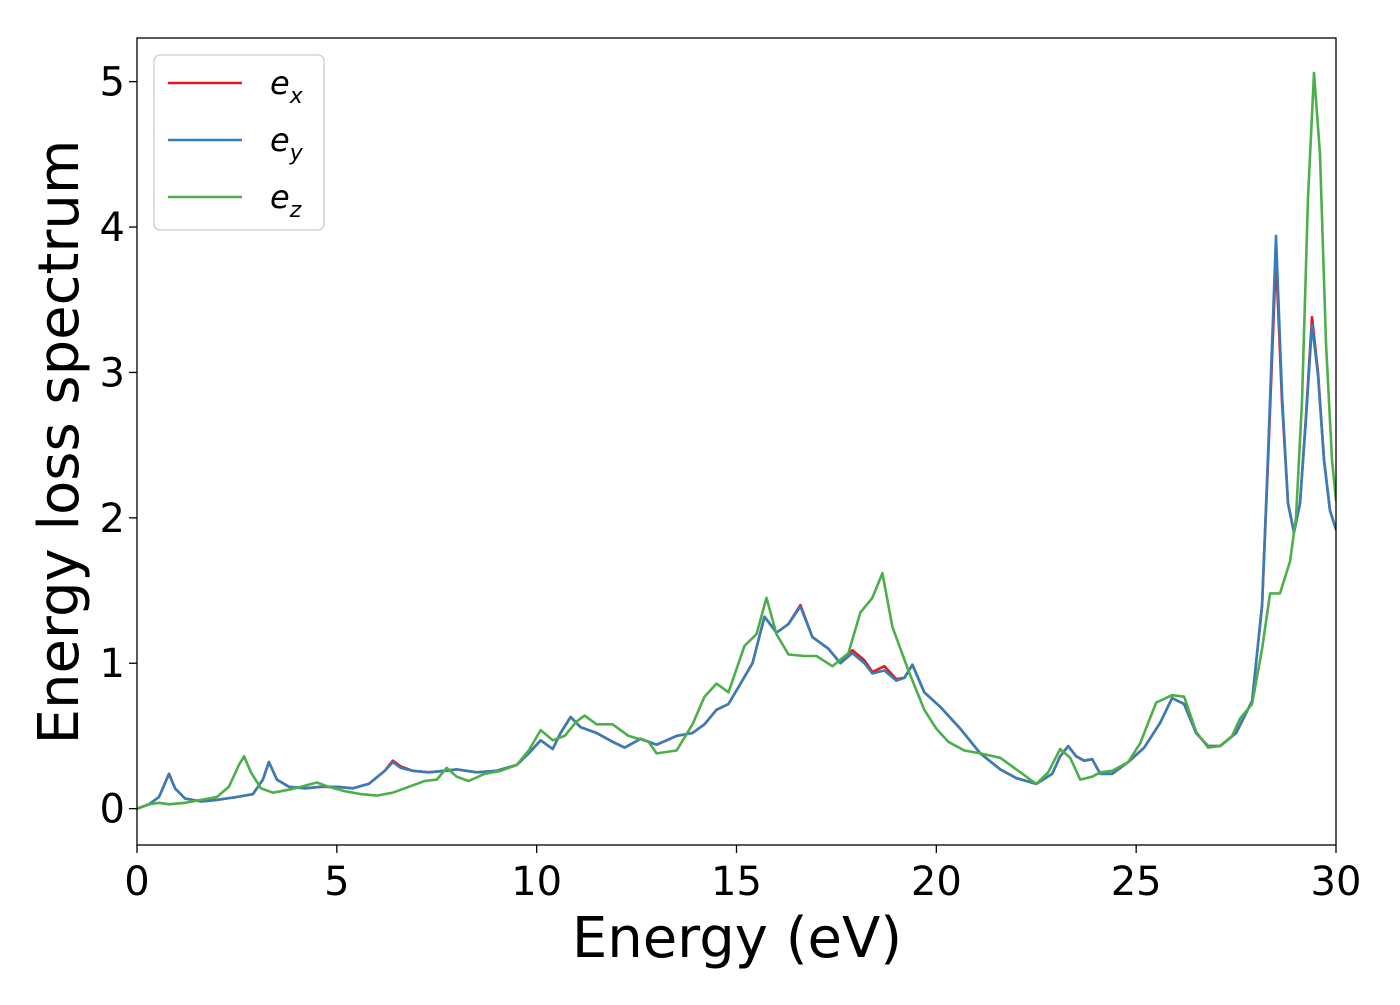  I want to click on y-tick-label: 4, so click(112, 228).